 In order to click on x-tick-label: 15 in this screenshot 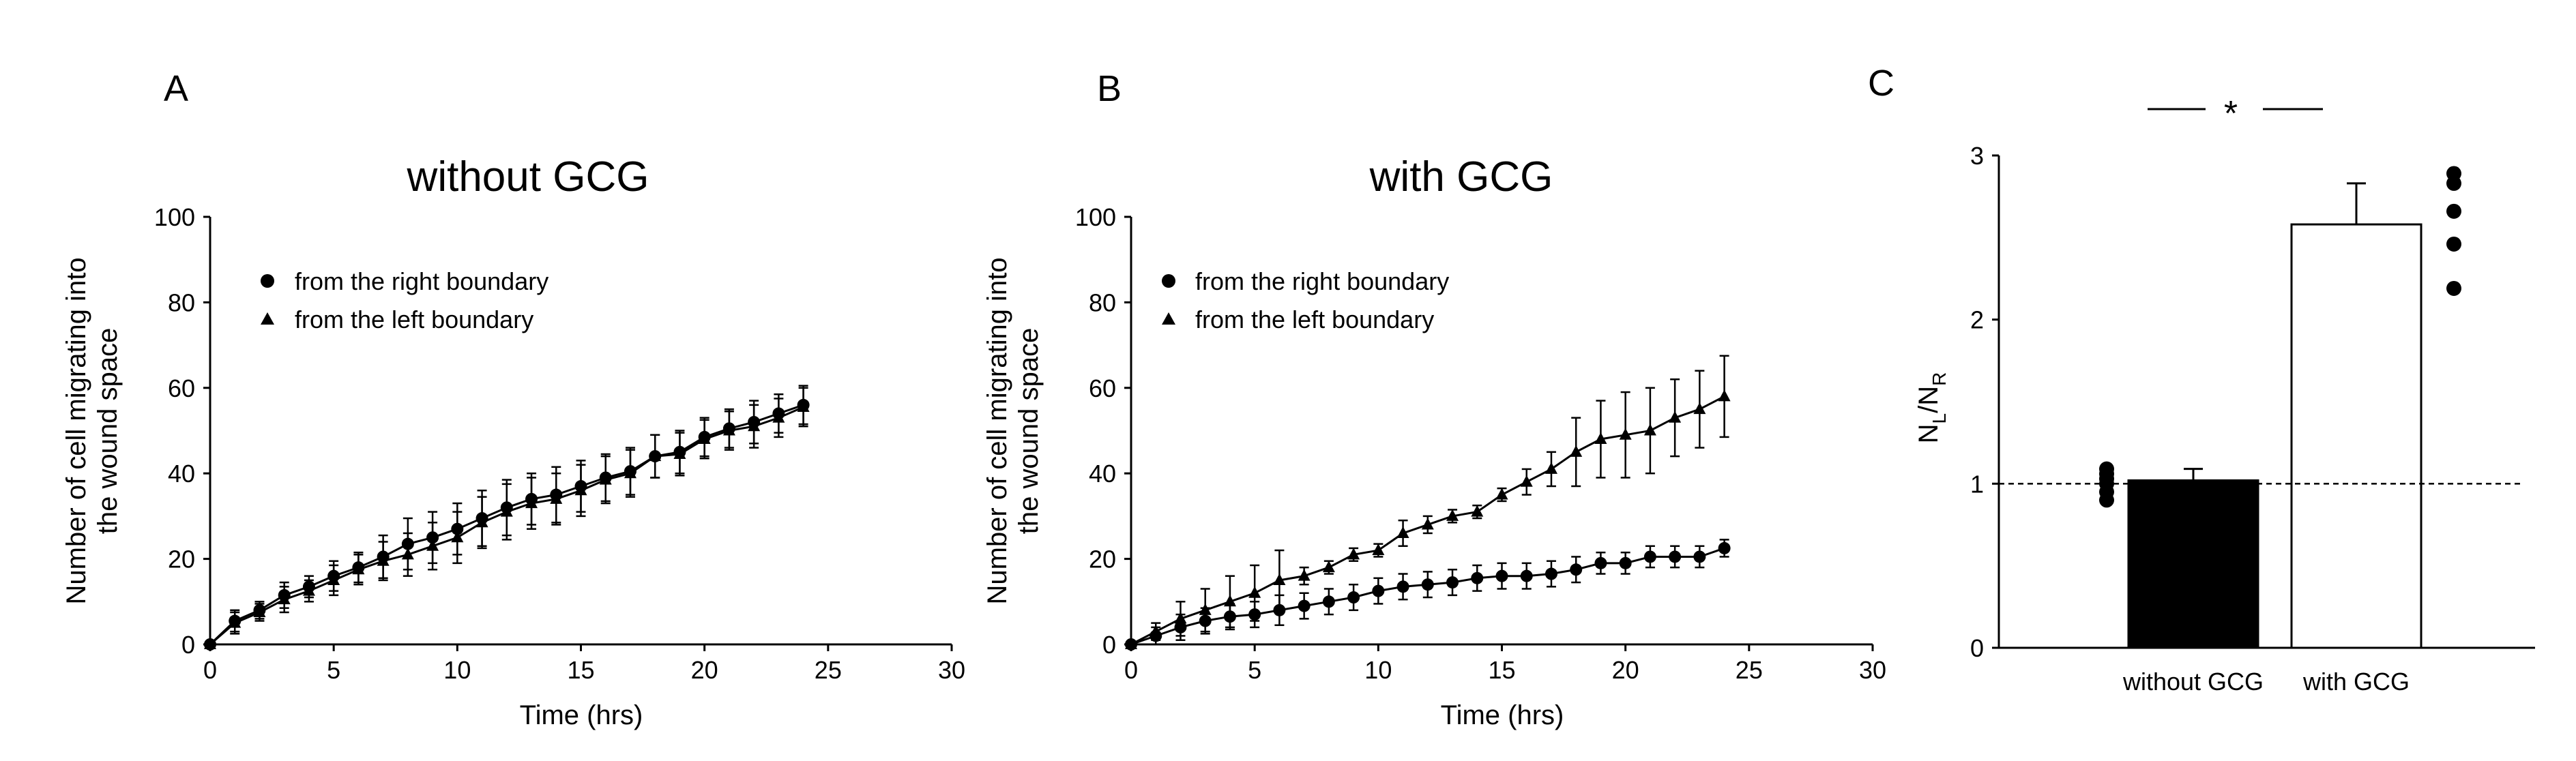, I will do `click(580, 670)`.